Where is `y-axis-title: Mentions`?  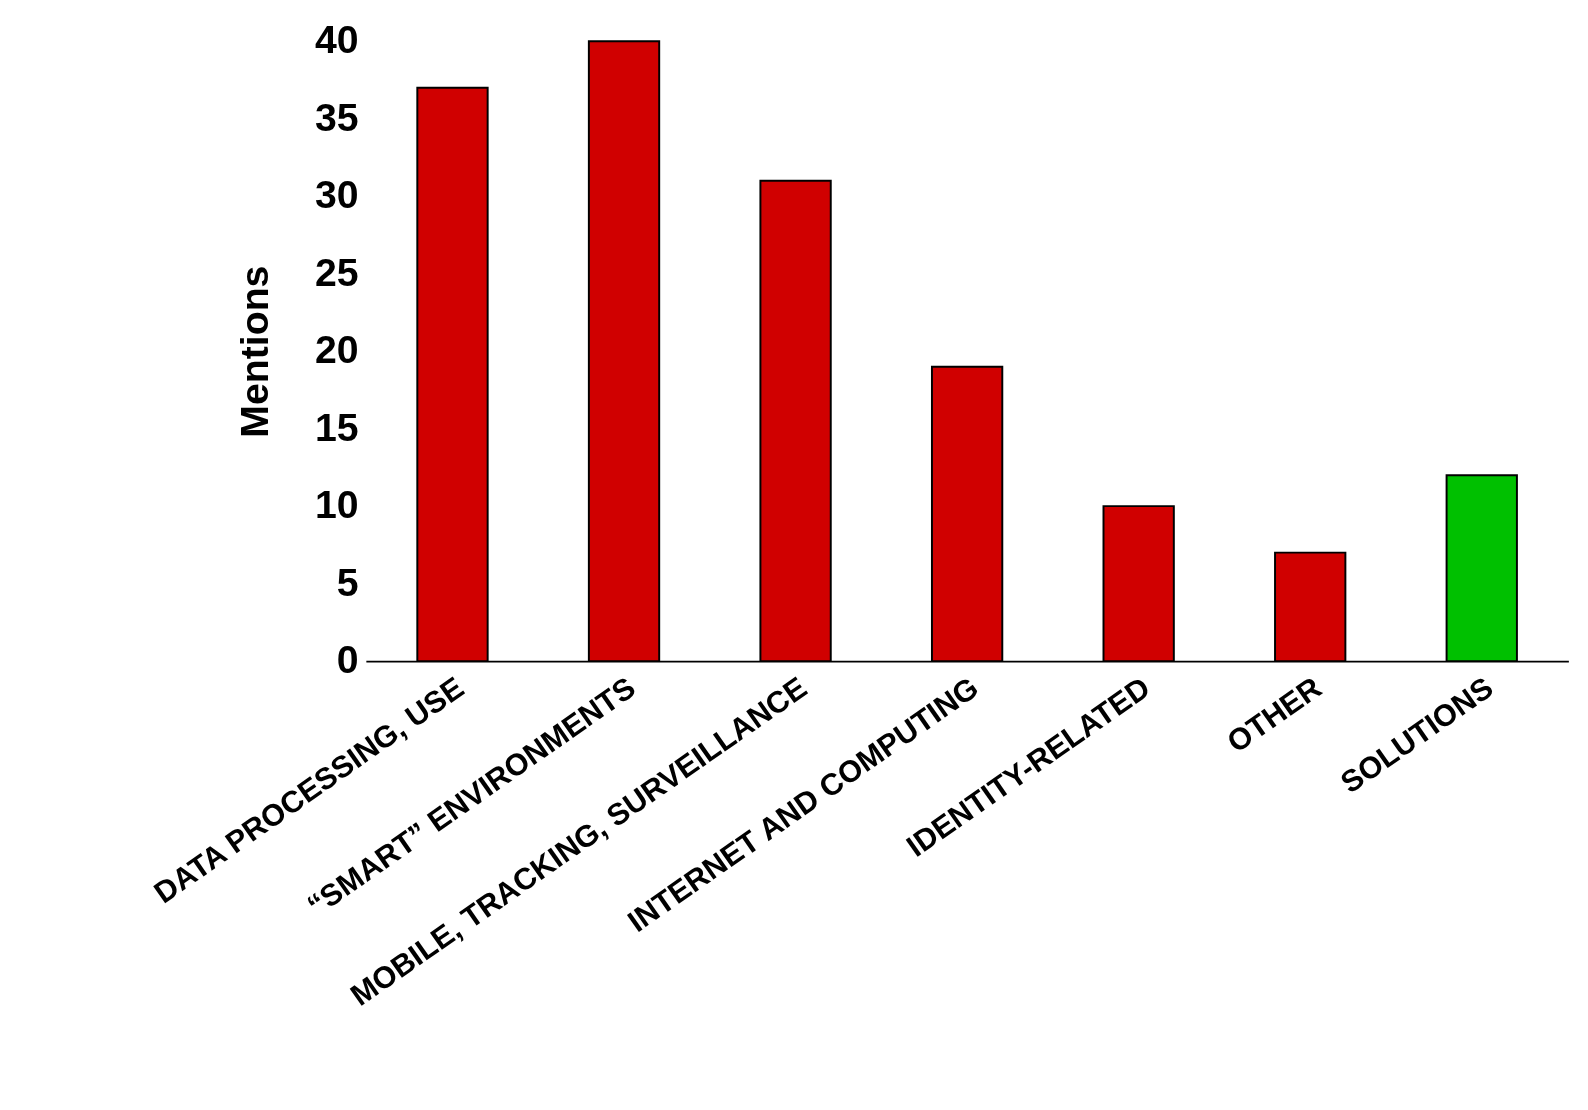 y-axis-title: Mentions is located at coordinates (253, 351).